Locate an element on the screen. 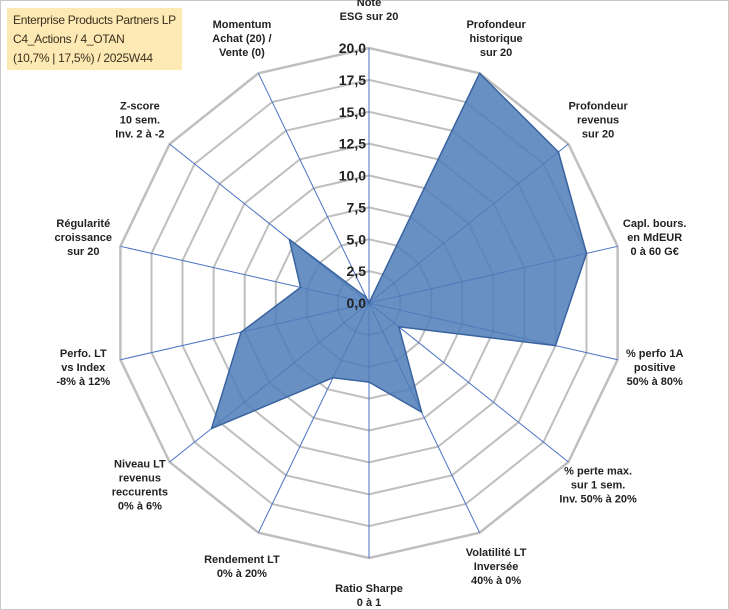 The height and width of the screenshot is (610, 729). tick-label: 5,0 is located at coordinates (357, 239).